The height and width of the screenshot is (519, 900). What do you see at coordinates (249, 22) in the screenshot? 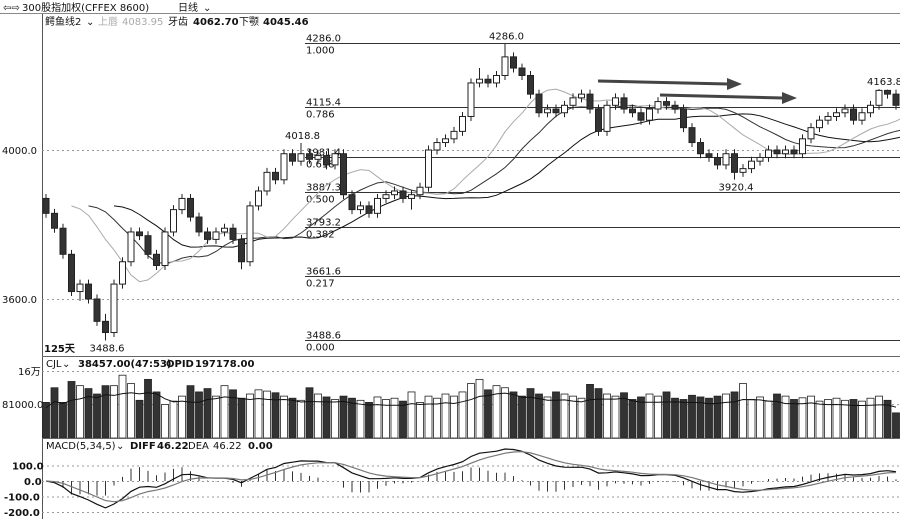
I see `jaw-label: 下颚` at bounding box center [249, 22].